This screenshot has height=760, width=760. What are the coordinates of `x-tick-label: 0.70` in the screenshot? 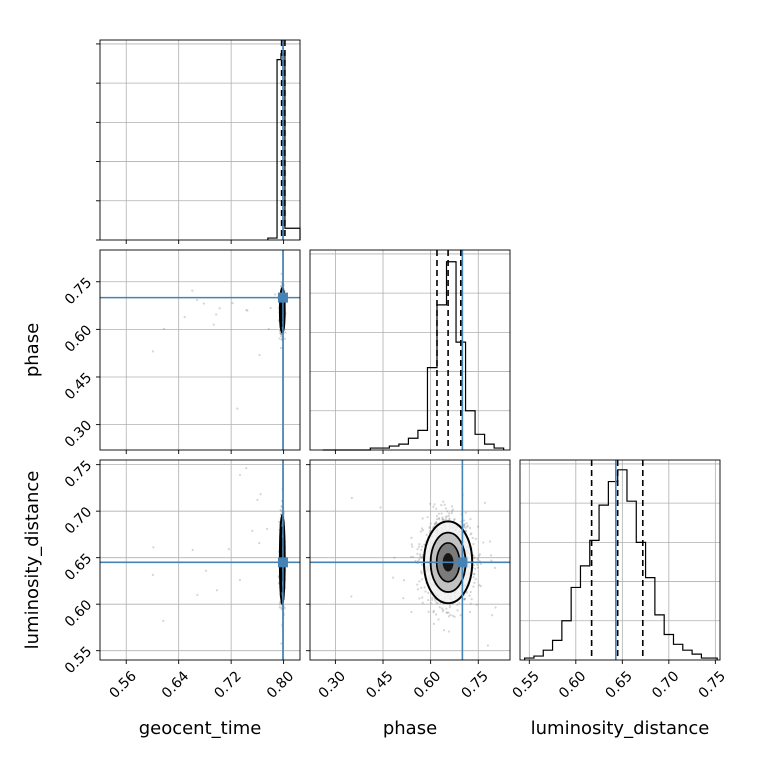 It's located at (665, 684).